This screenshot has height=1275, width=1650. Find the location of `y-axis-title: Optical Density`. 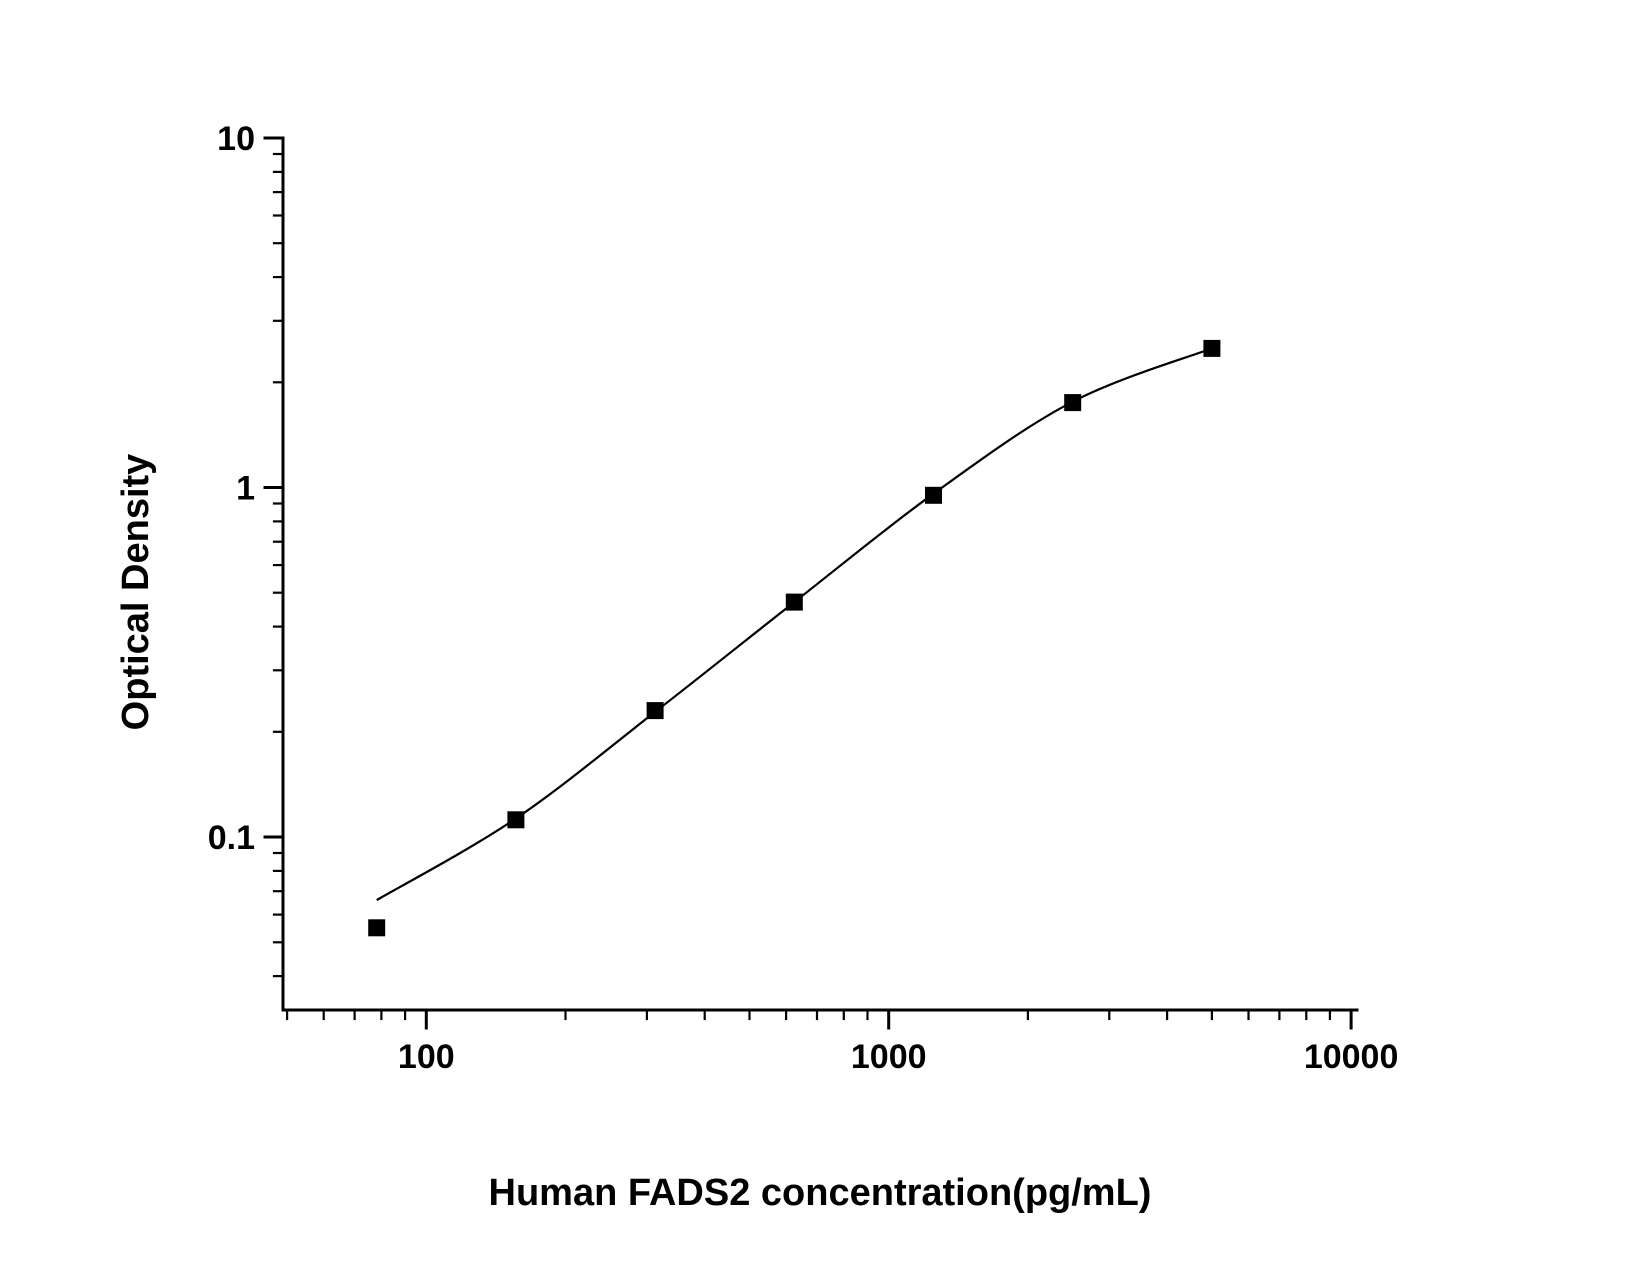

y-axis-title: Optical Density is located at coordinates (136, 592).